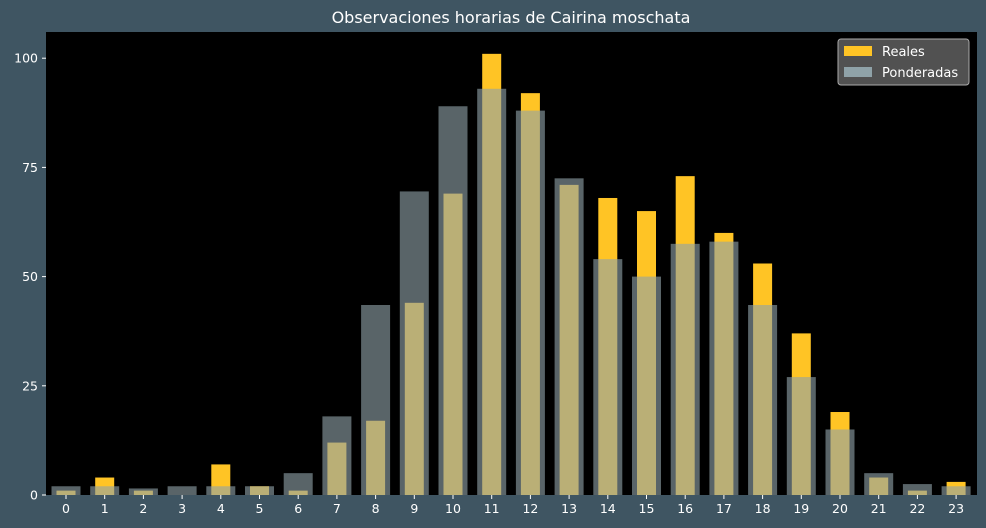 The height and width of the screenshot is (528, 986). Describe the element at coordinates (34, 495) in the screenshot. I see `y-tick-label-0: 0` at that location.